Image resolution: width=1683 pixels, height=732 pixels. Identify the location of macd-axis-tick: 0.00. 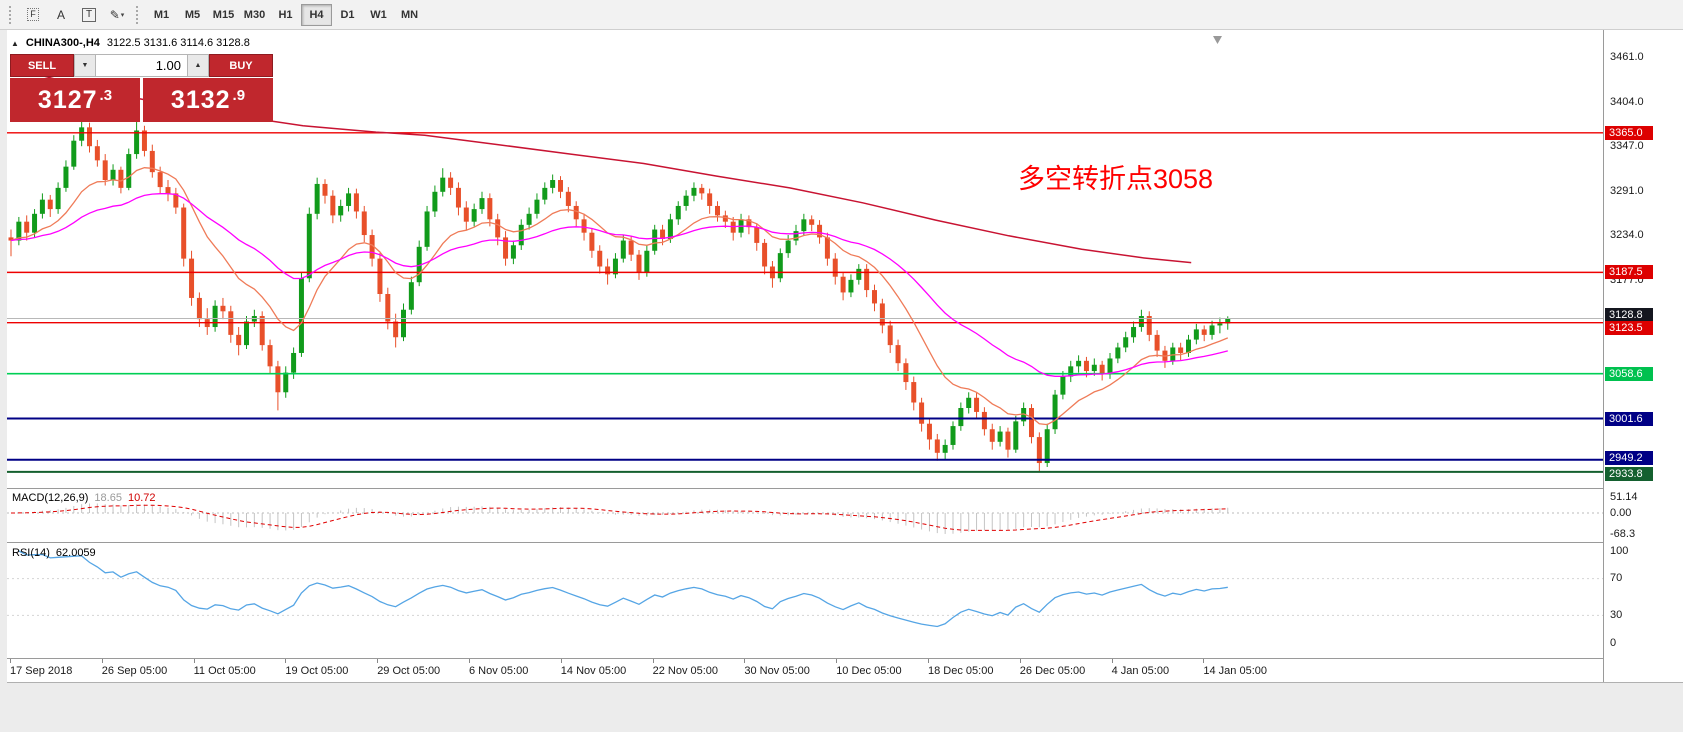
(1621, 512).